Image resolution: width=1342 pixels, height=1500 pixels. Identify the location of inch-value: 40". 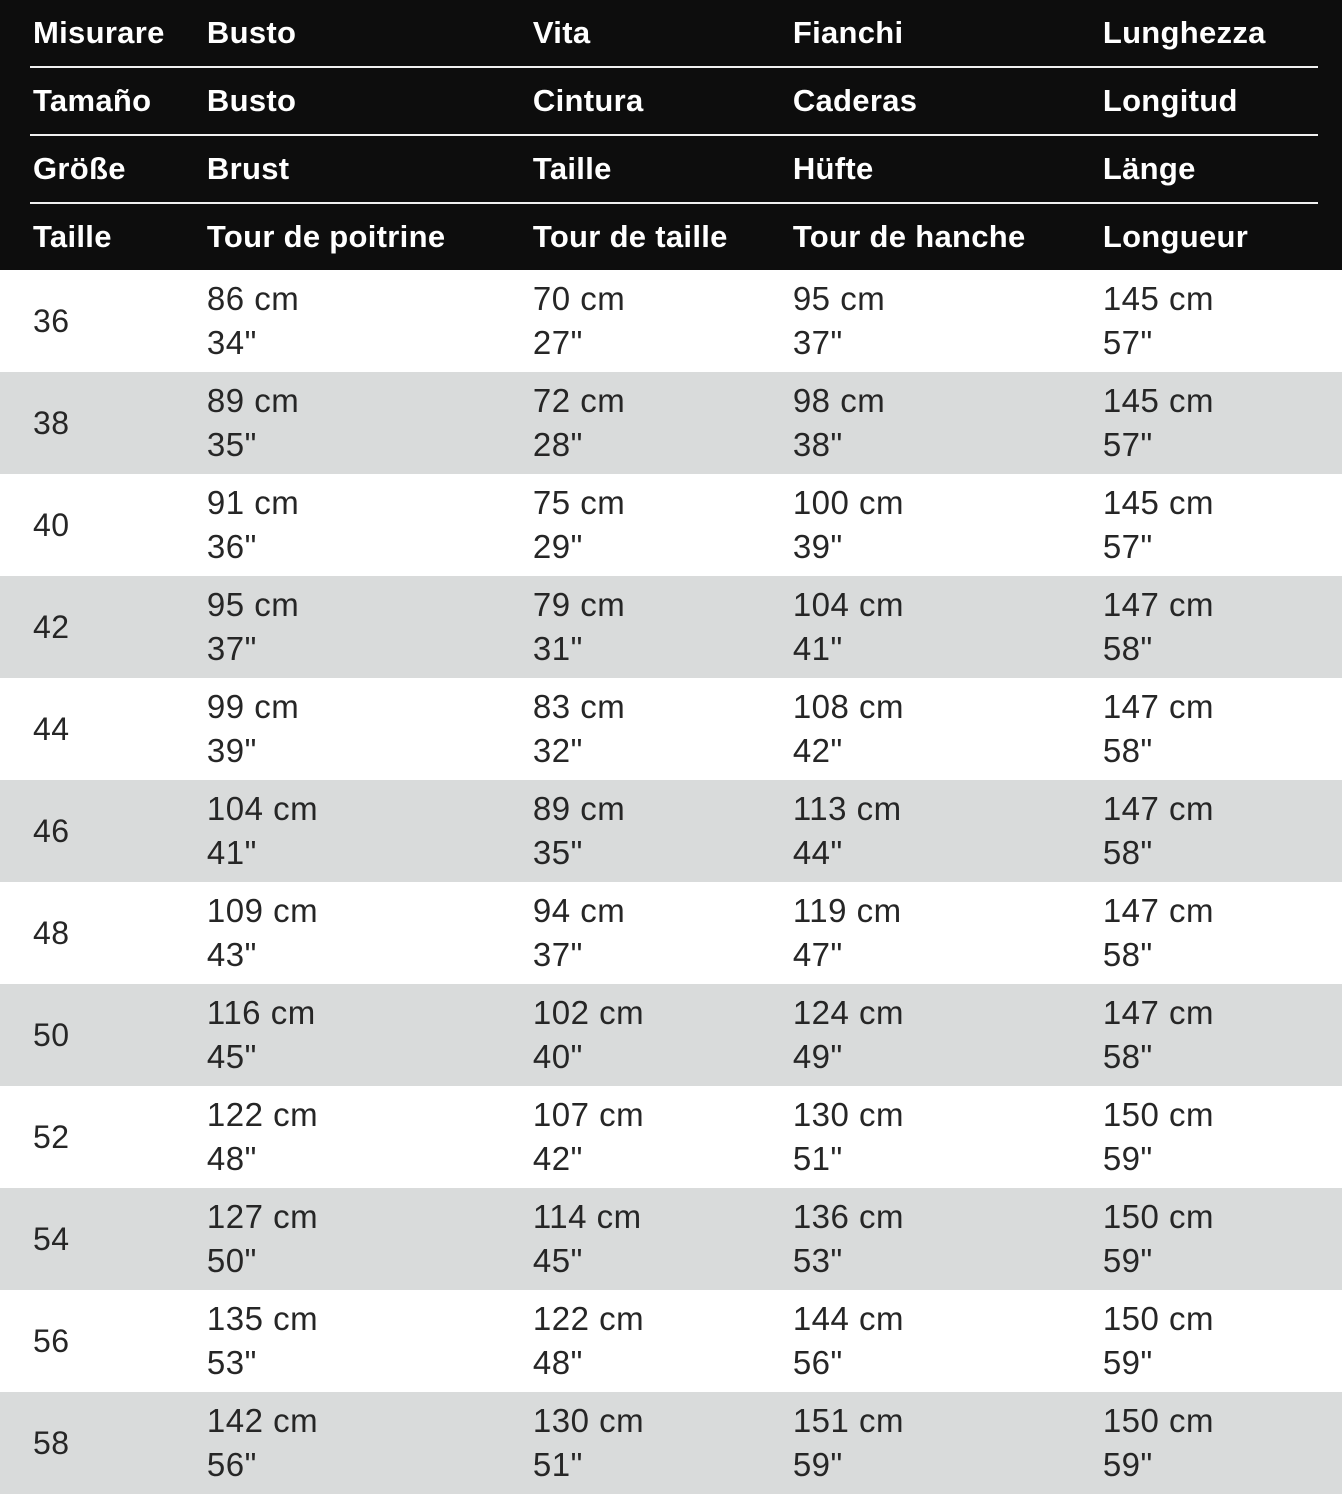
(557, 1056).